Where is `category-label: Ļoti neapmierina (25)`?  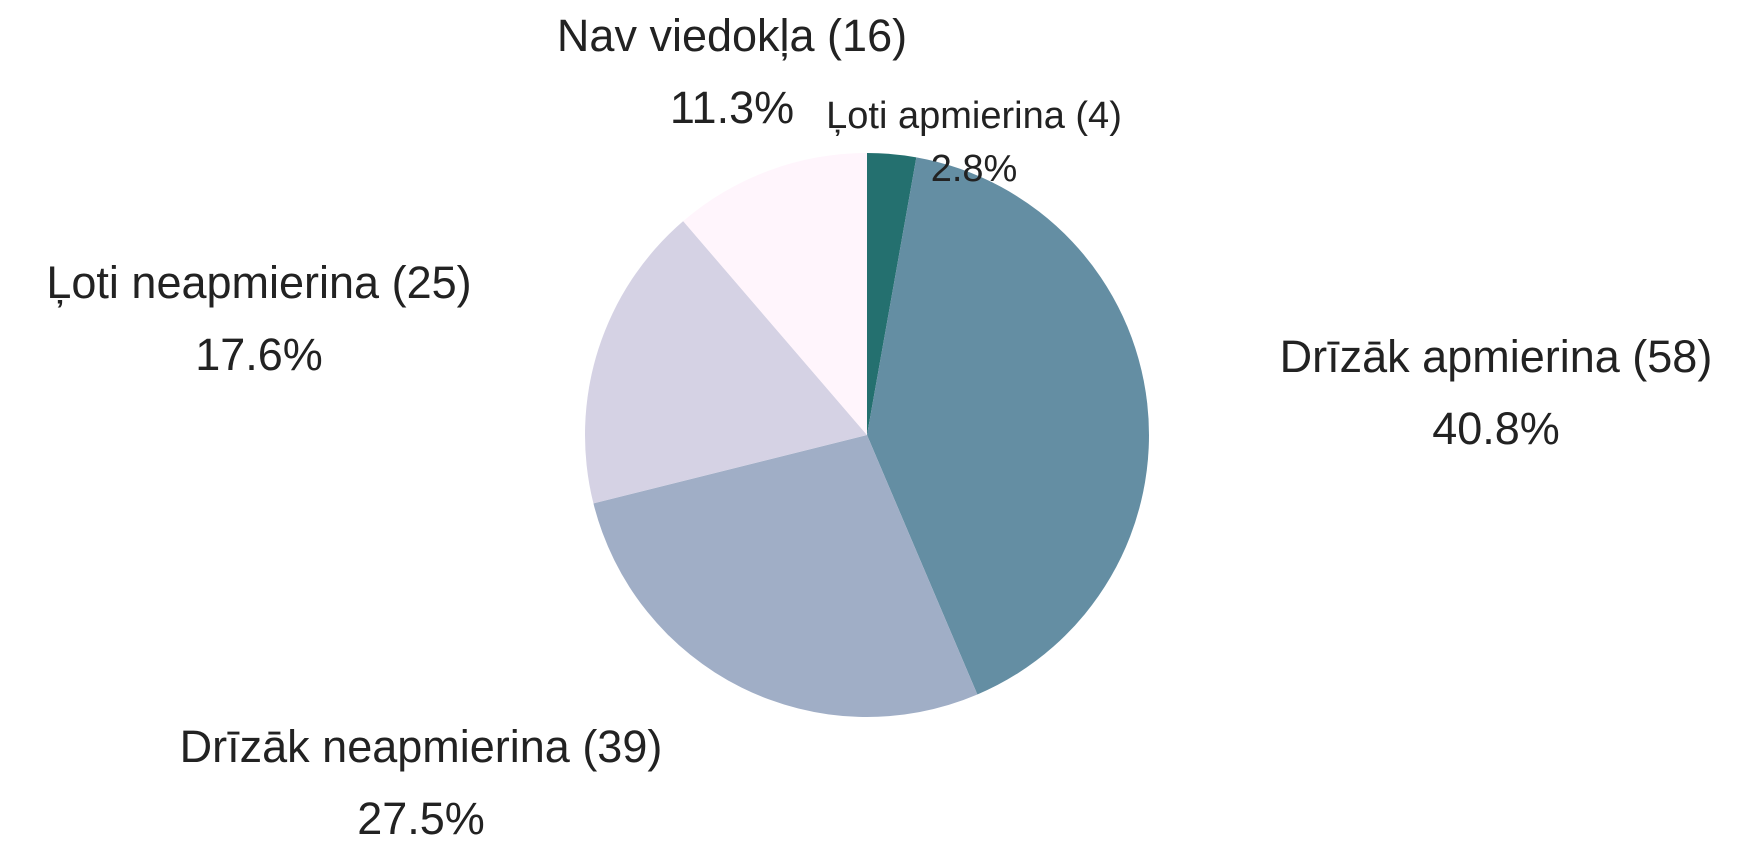
category-label: Ļoti neapmierina (25) is located at coordinates (259, 282).